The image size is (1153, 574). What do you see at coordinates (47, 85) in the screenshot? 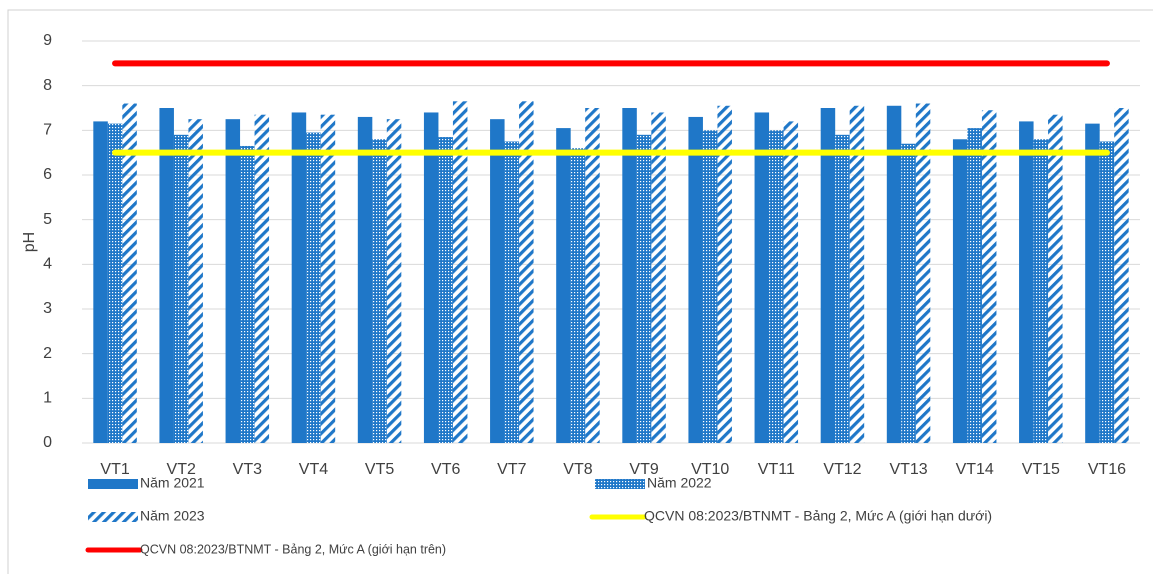
I see `y-tick-label: 8` at bounding box center [47, 85].